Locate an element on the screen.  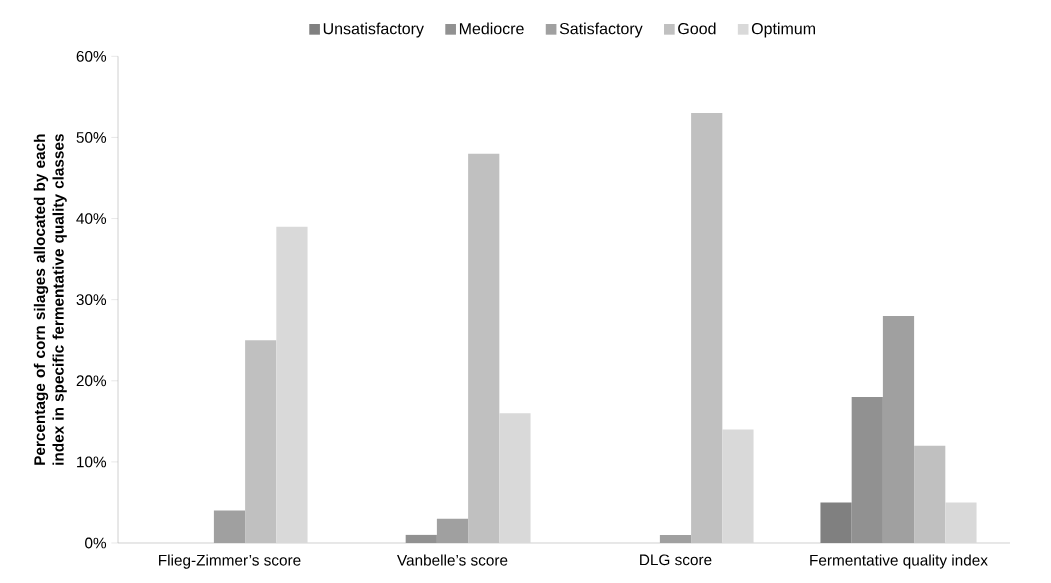
x-tick-label: Vanbelle’s score is located at coordinates (452, 560).